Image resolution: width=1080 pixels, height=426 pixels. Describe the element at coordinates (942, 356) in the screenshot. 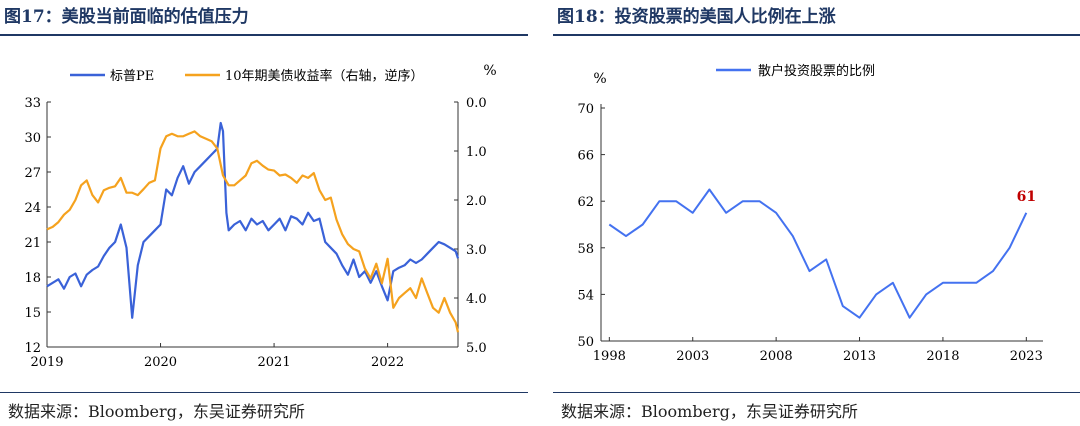

I see `x-tick-label: 2018` at that location.